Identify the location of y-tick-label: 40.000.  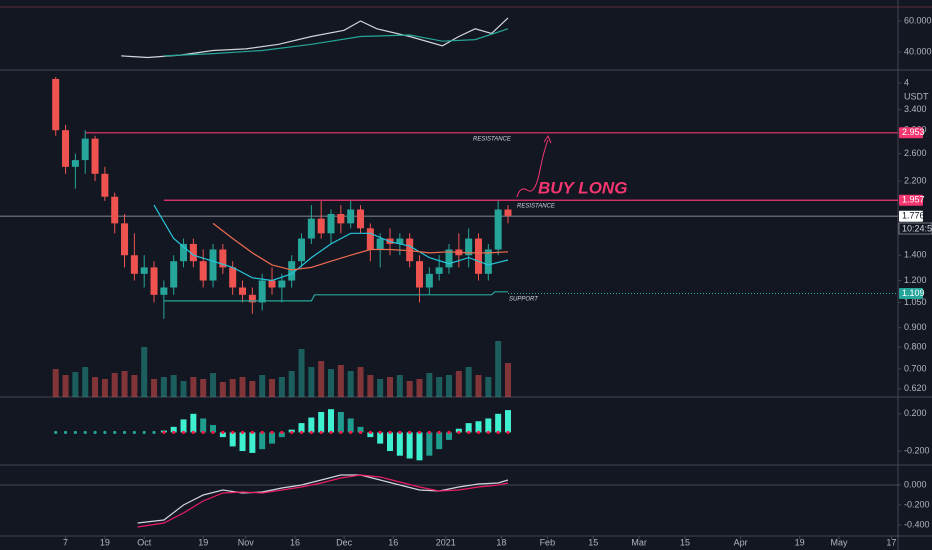
(918, 51).